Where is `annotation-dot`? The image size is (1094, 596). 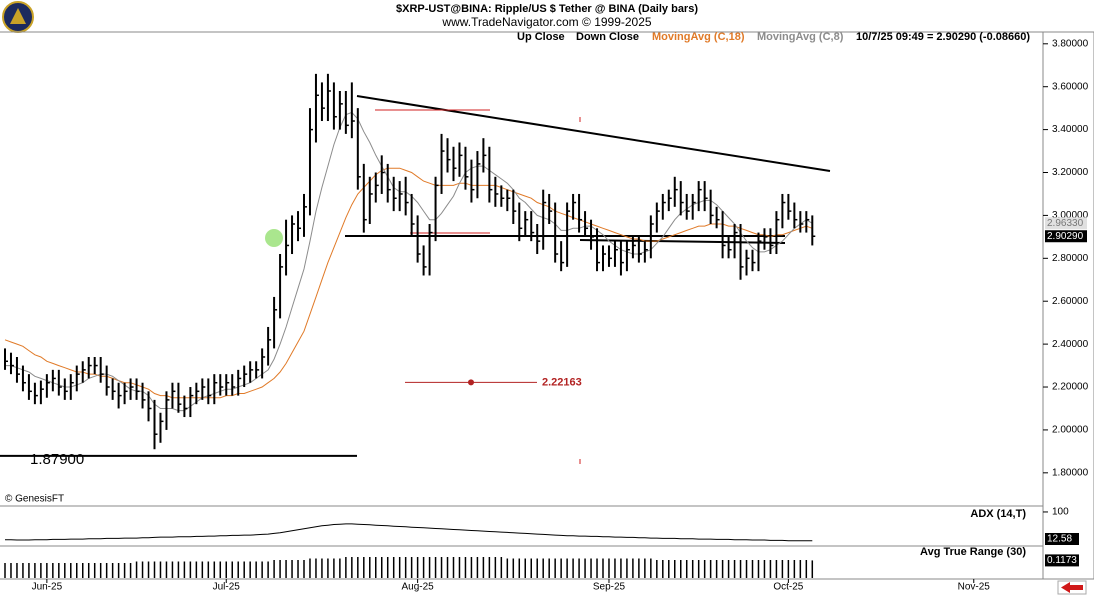 annotation-dot is located at coordinates (471, 382).